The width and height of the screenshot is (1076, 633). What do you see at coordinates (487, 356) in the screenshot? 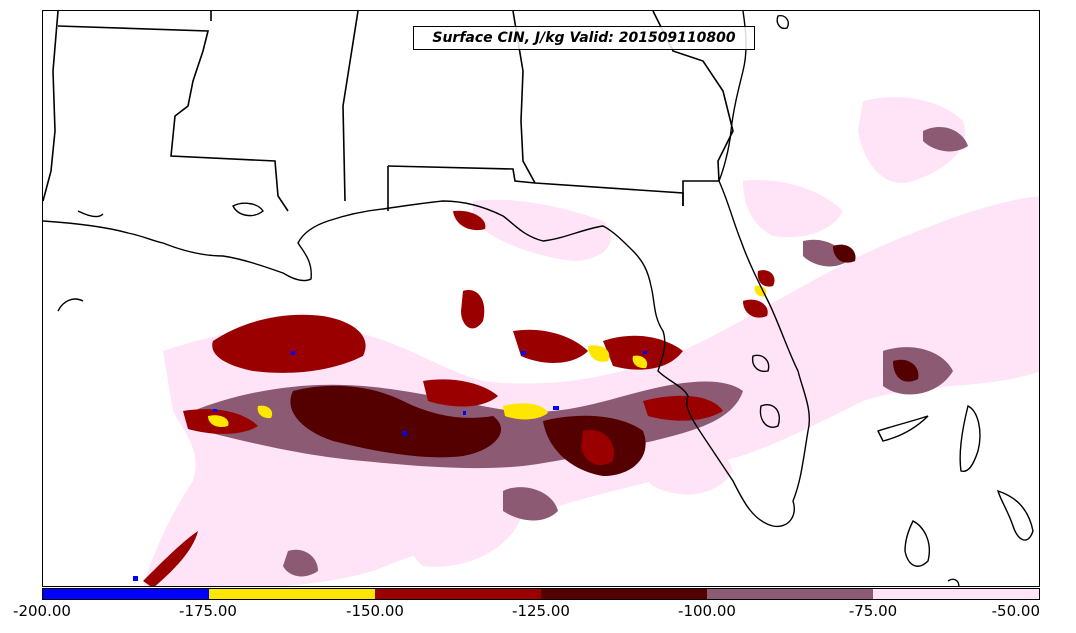
I see `cin-shading-yellow` at bounding box center [487, 356].